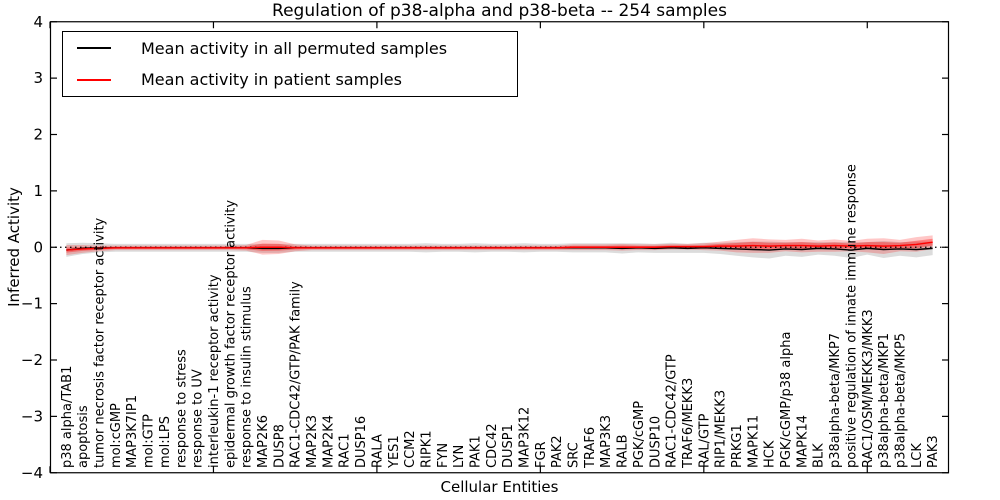 The image size is (1000, 500). I want to click on y-tick-label: 2, so click(38, 135).